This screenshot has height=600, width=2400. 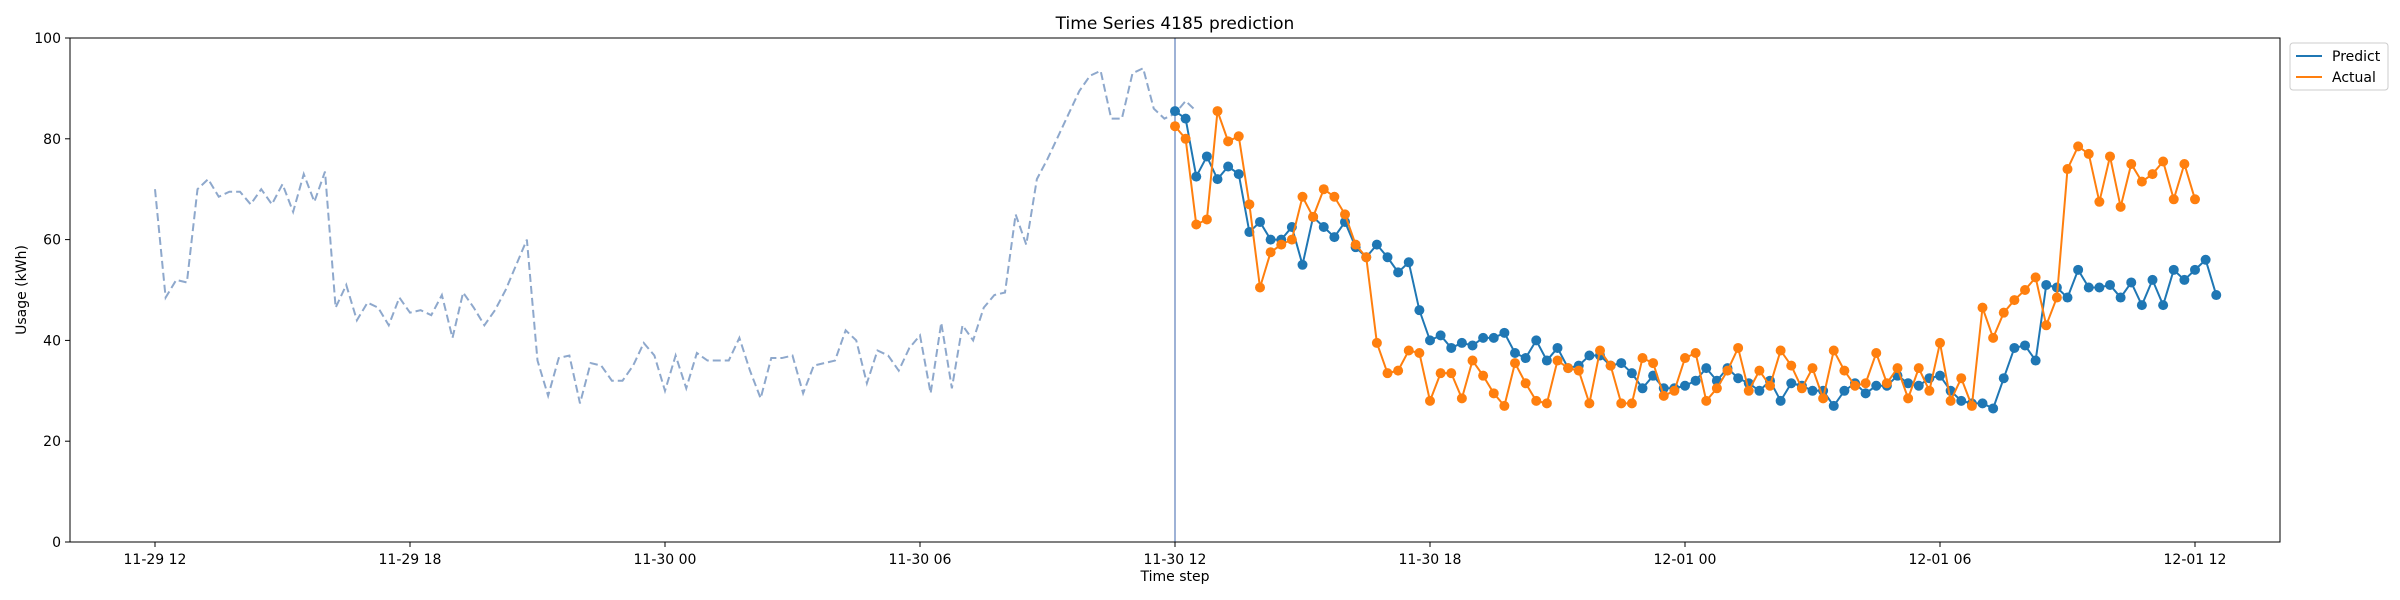 I want to click on x-tick-label: 12-01 12, so click(x=2195, y=560).